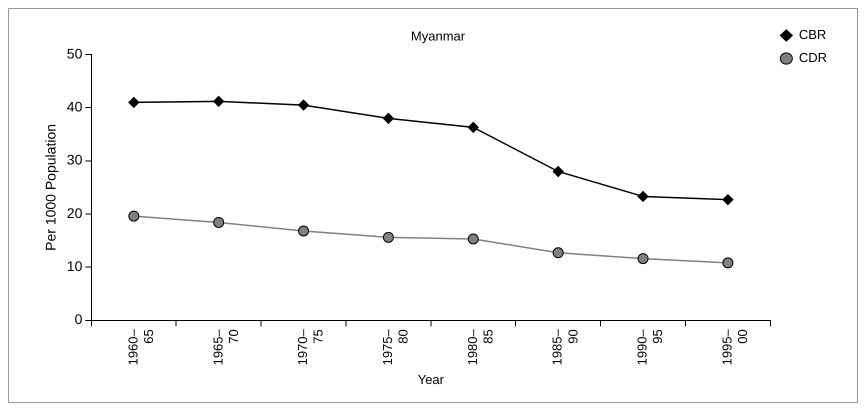 The image size is (868, 413). Describe the element at coordinates (78, 319) in the screenshot. I see `y-tick-label: 0` at that location.